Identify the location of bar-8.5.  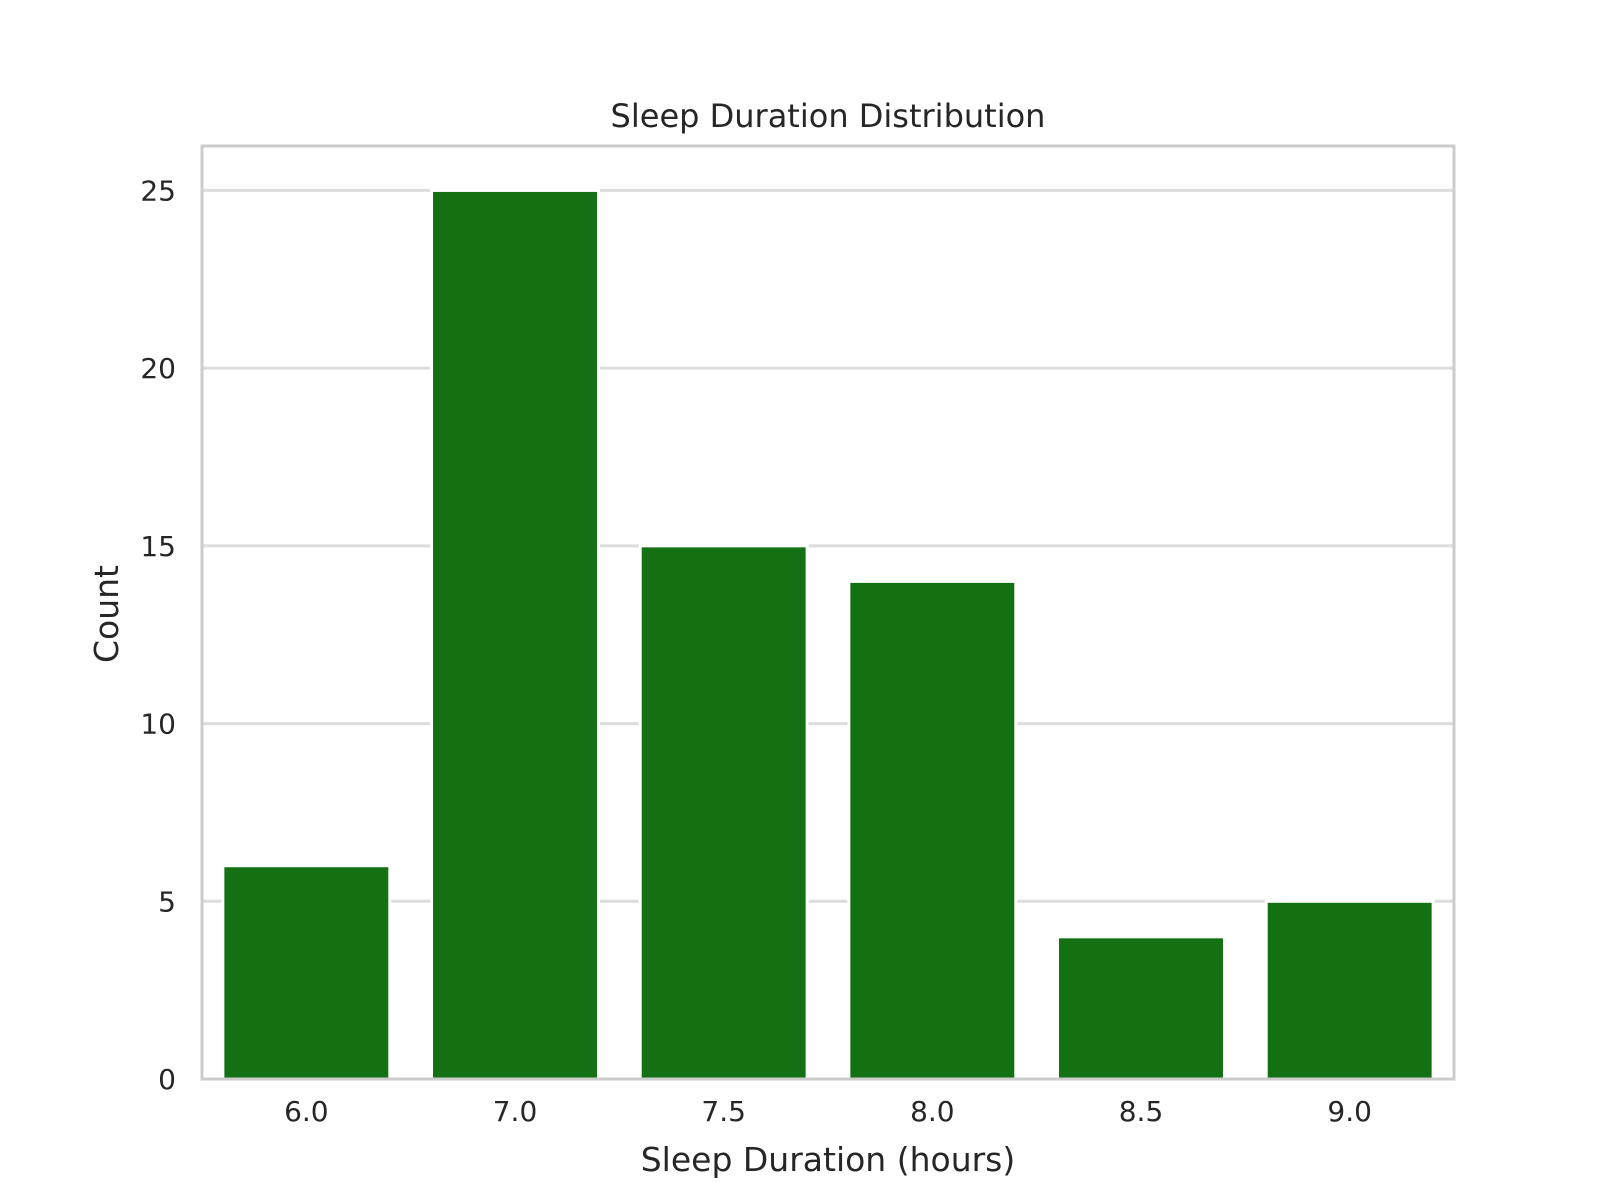
(1141, 1008).